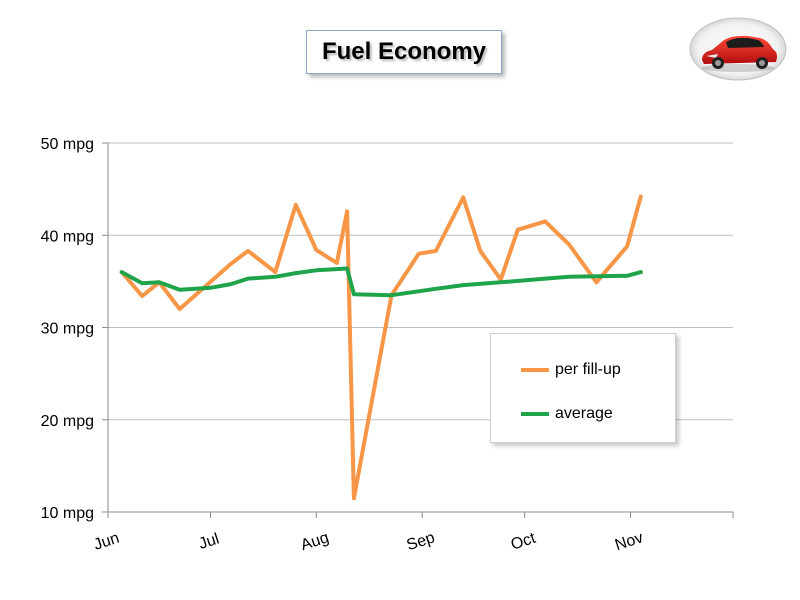 This screenshot has height=600, width=800. Describe the element at coordinates (67, 513) in the screenshot. I see `y-tick-label: 10 mpg` at that location.